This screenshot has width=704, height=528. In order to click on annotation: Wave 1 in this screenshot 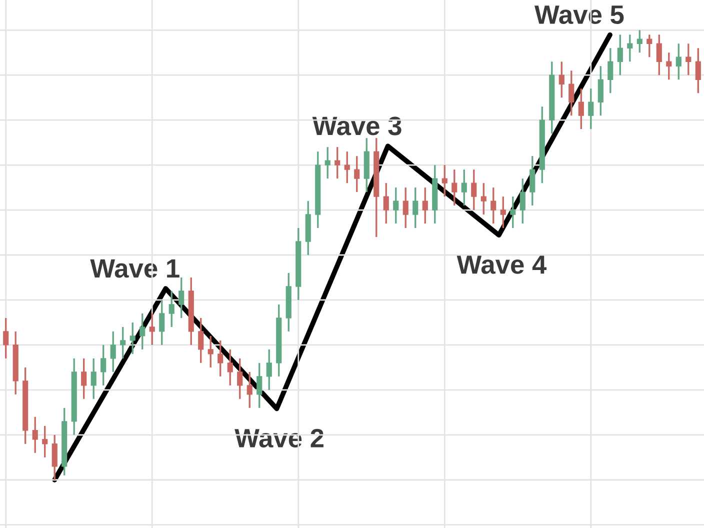, I will do `click(135, 268)`.